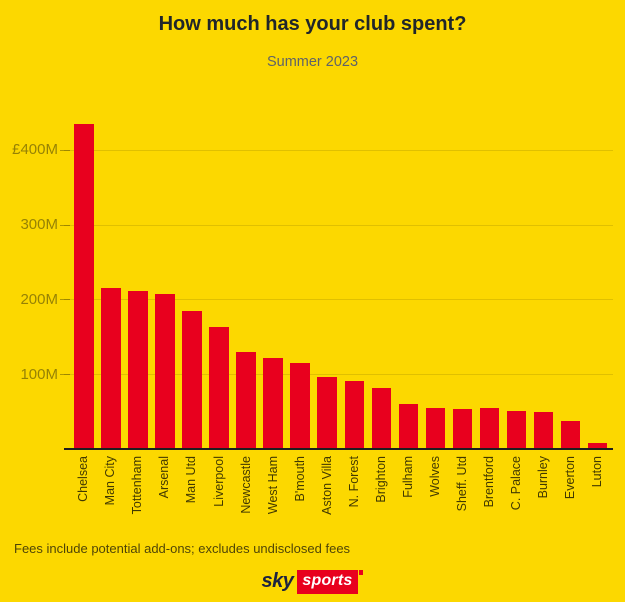  I want to click on x-axis-label: Brentford, so click(489, 482).